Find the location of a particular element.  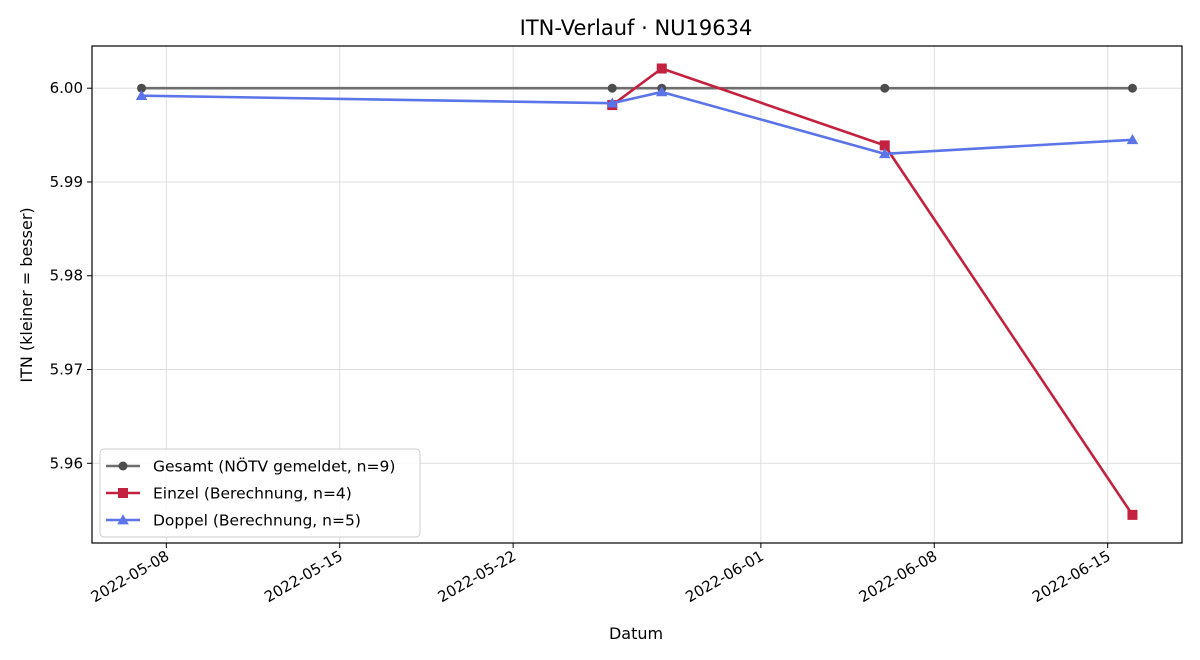

y-tick-label: 5.97 is located at coordinates (66, 370).